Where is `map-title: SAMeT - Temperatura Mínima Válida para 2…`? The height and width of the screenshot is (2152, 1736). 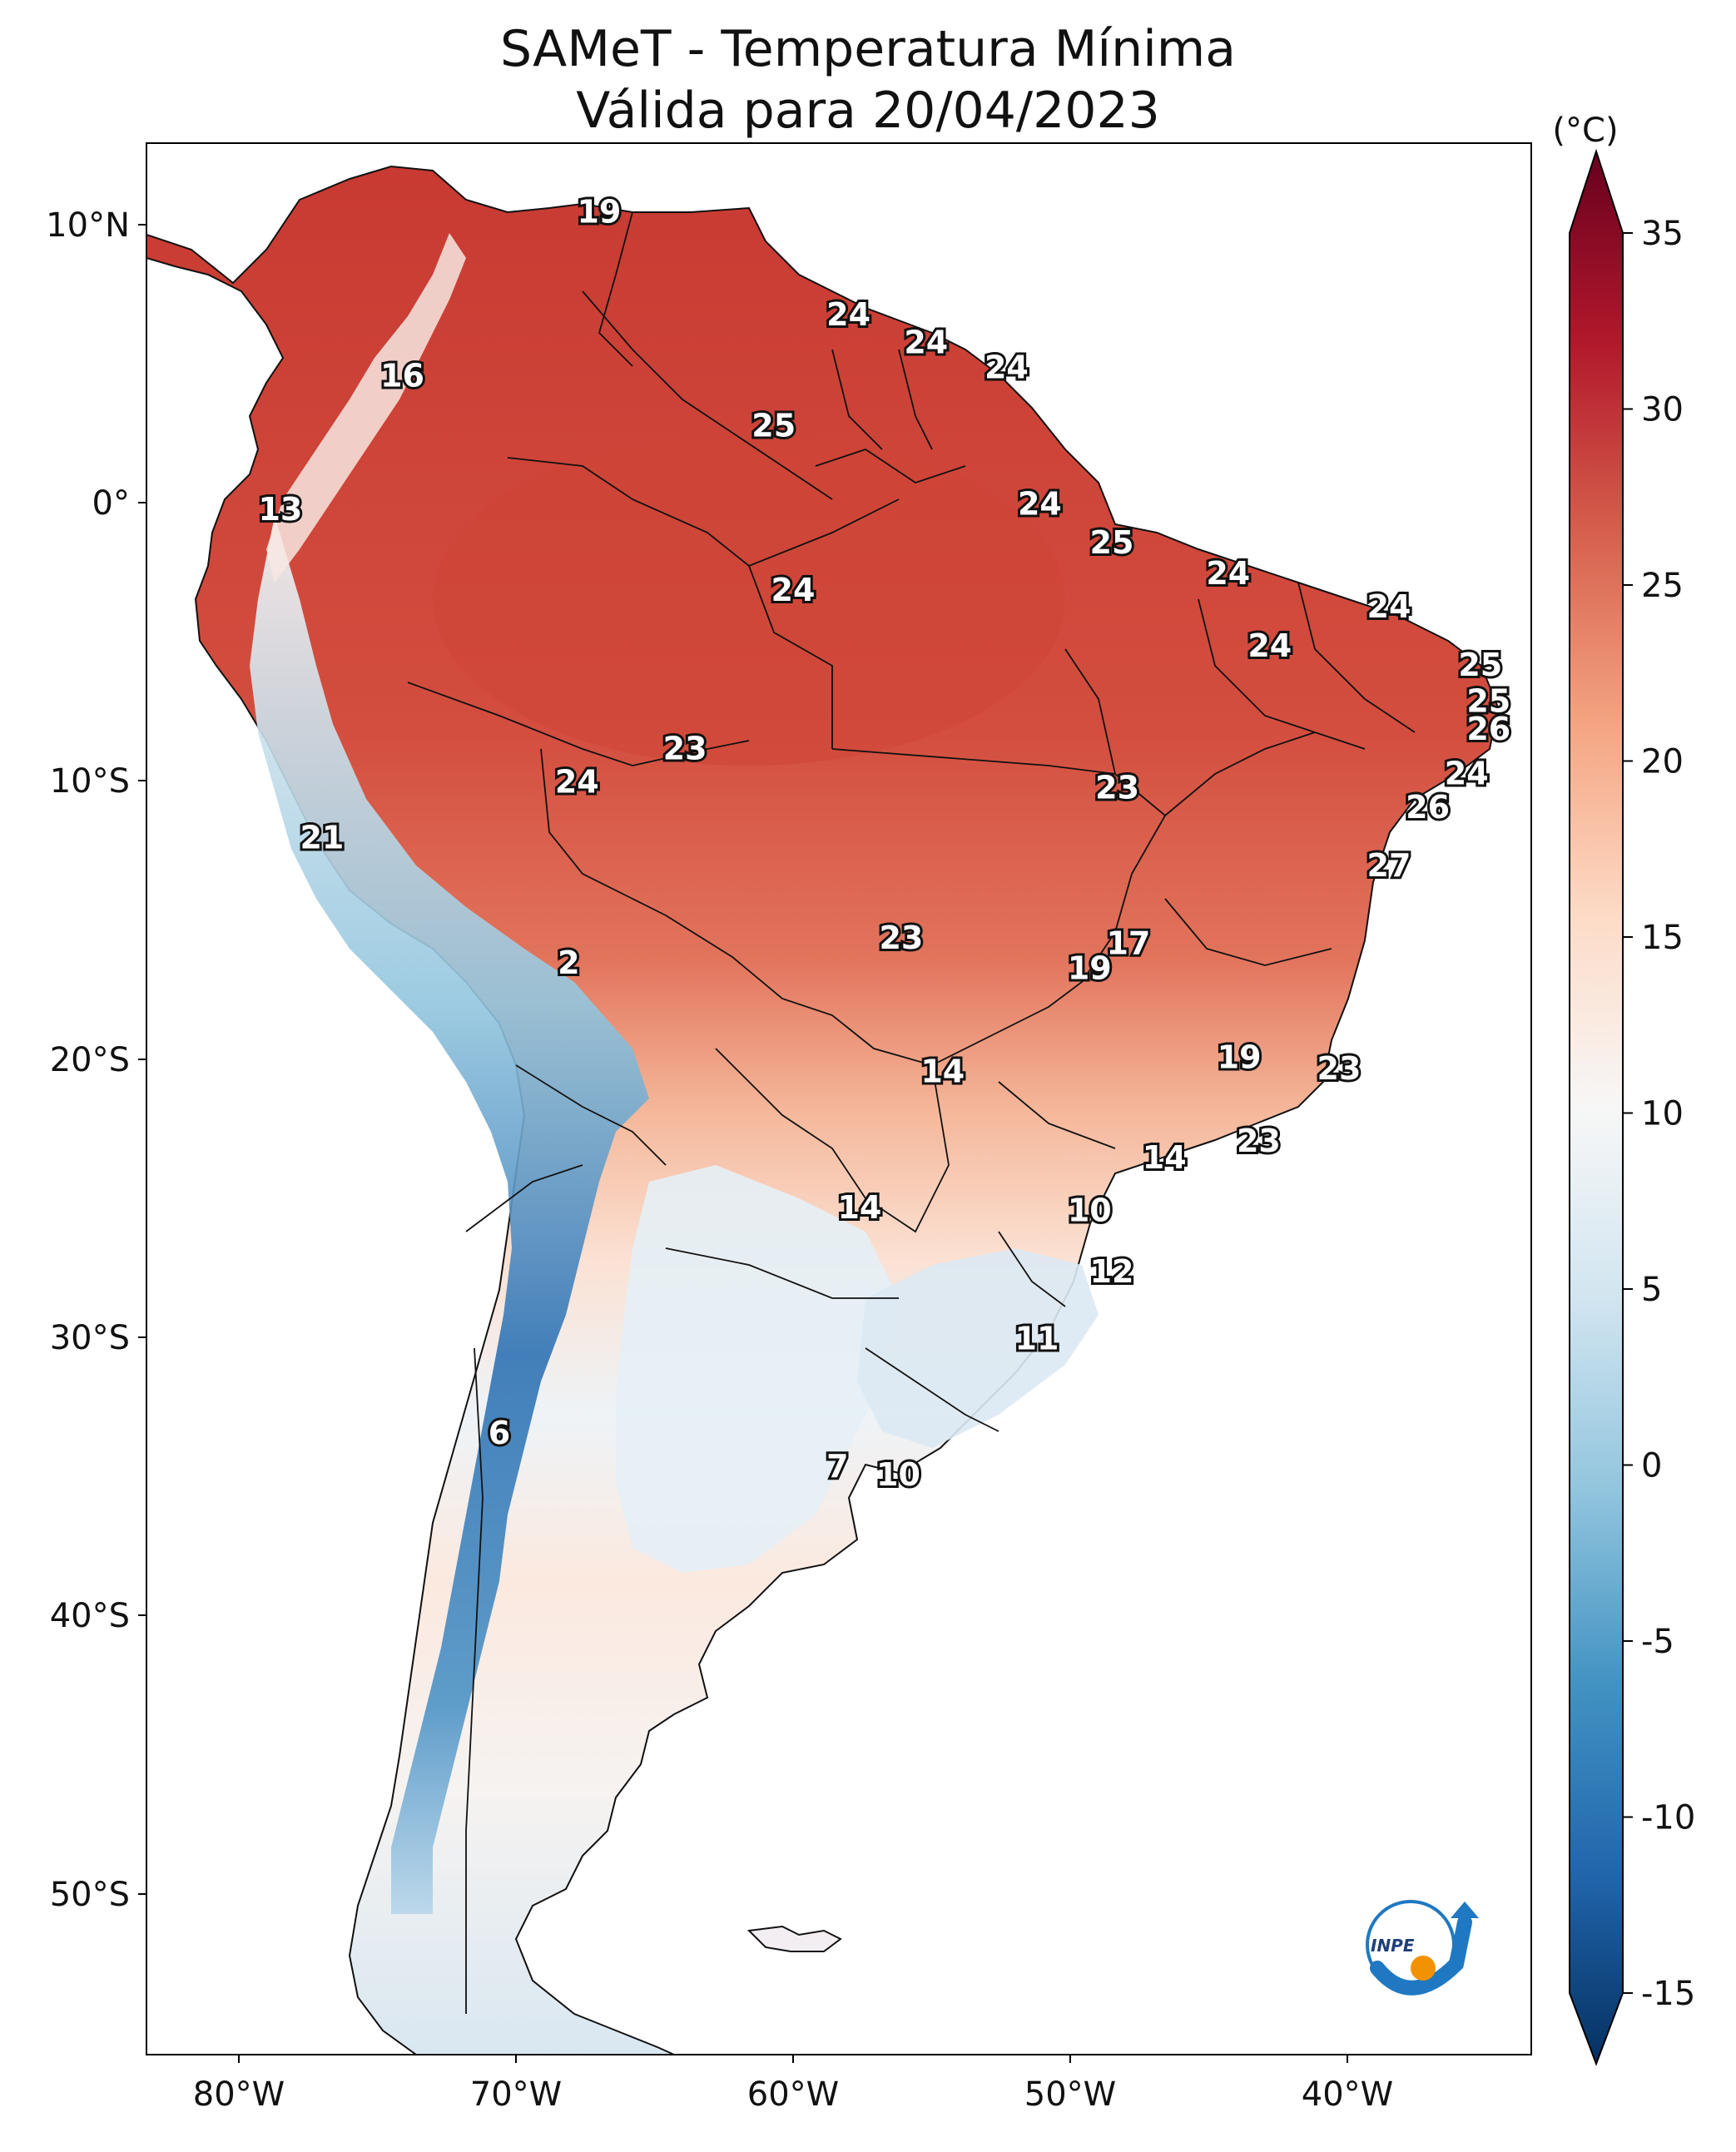 map-title: SAMeT - Temperatura Mínima Válida para 2… is located at coordinates (868, 79).